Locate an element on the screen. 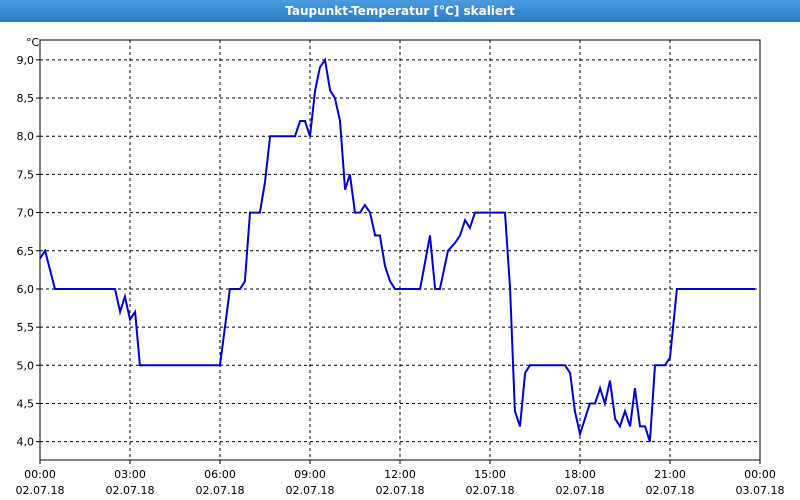 This screenshot has width=800, height=500. y-tick-label: 8,5 is located at coordinates (26, 98).